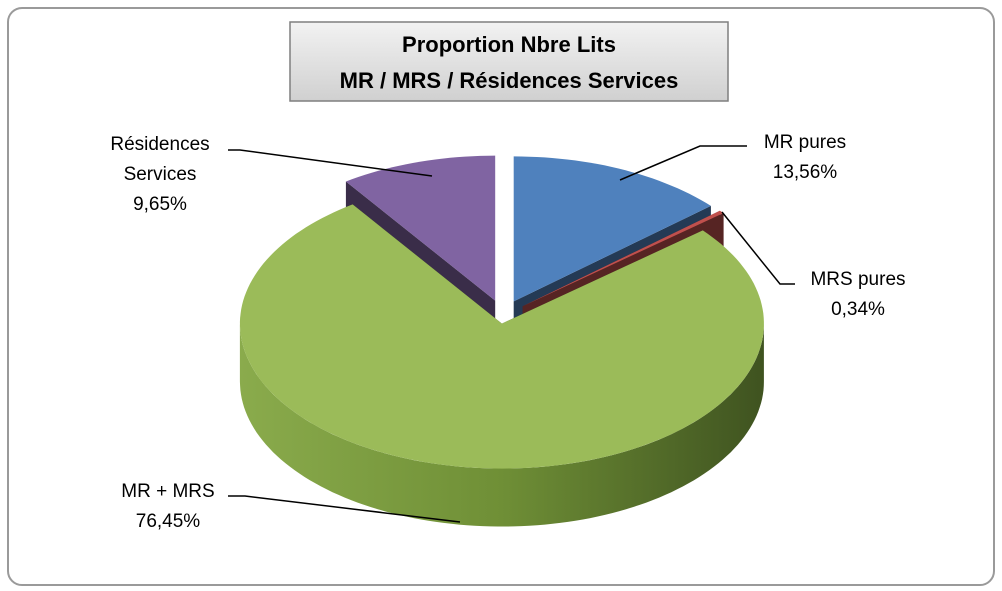 The height and width of the screenshot is (591, 1002). I want to click on data-label: MR + MRS 76,45%, so click(168, 507).